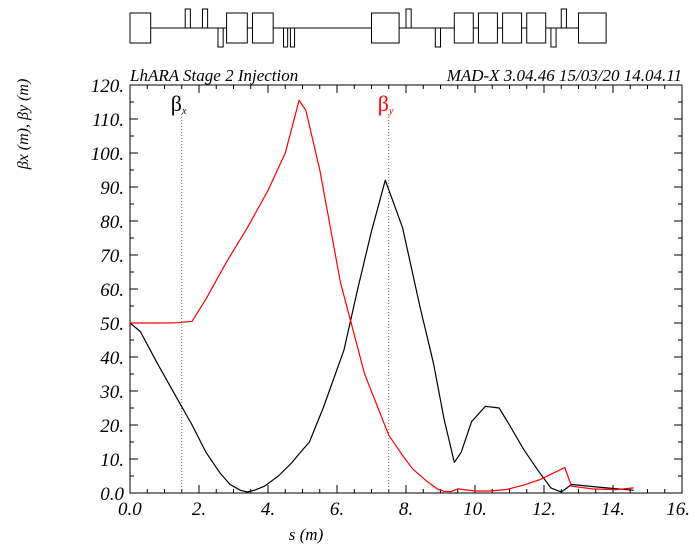  I want to click on y-tick-label: 110., so click(108, 120).